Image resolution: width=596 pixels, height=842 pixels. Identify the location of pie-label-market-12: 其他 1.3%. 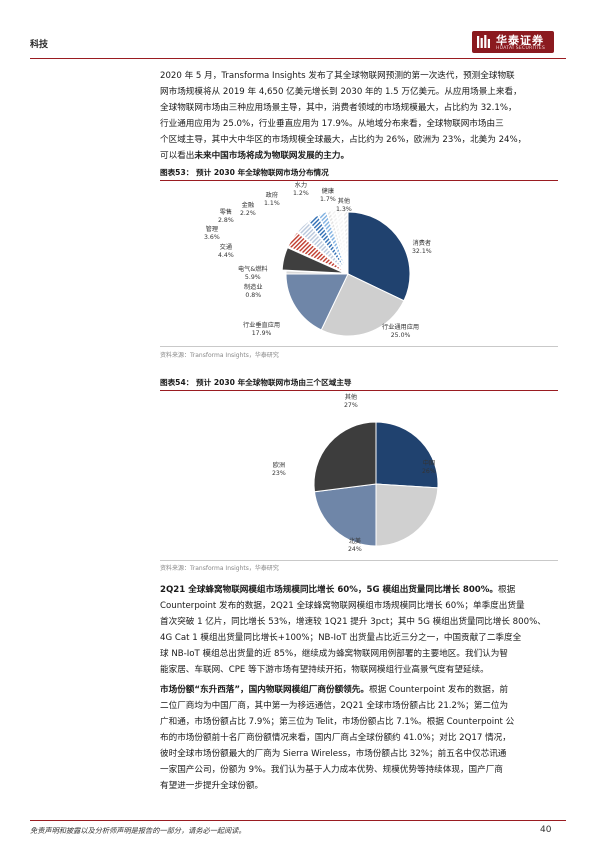
(344, 206).